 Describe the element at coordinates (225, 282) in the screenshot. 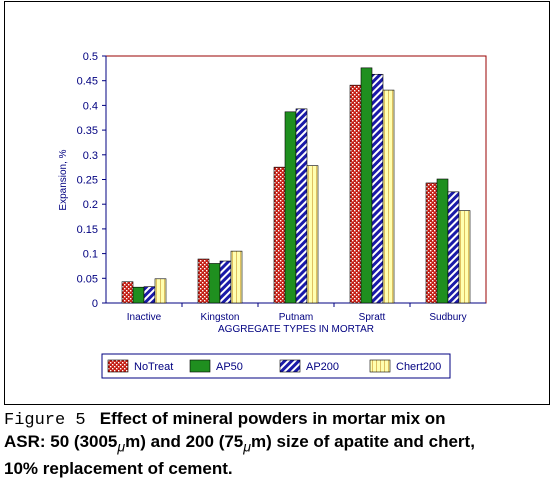

I see `bar-ap200-kingston` at that location.